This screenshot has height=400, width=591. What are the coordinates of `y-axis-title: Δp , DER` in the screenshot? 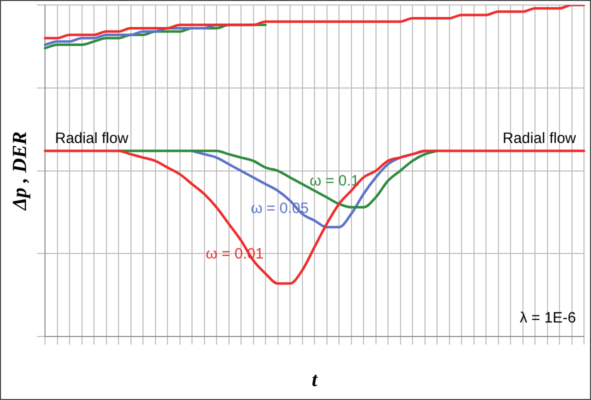 It's located at (20, 171).